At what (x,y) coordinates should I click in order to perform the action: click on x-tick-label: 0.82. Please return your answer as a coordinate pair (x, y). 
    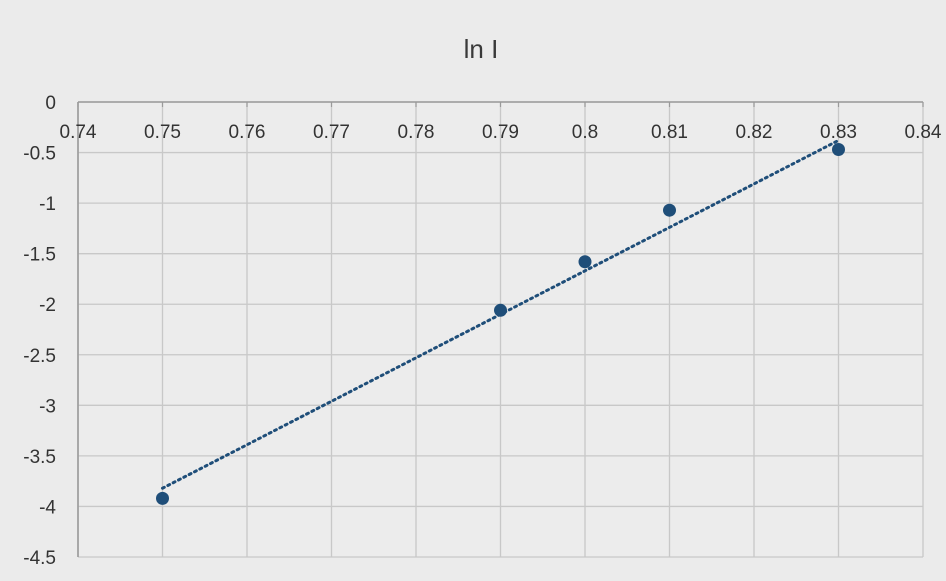
    Looking at the image, I should click on (754, 132).